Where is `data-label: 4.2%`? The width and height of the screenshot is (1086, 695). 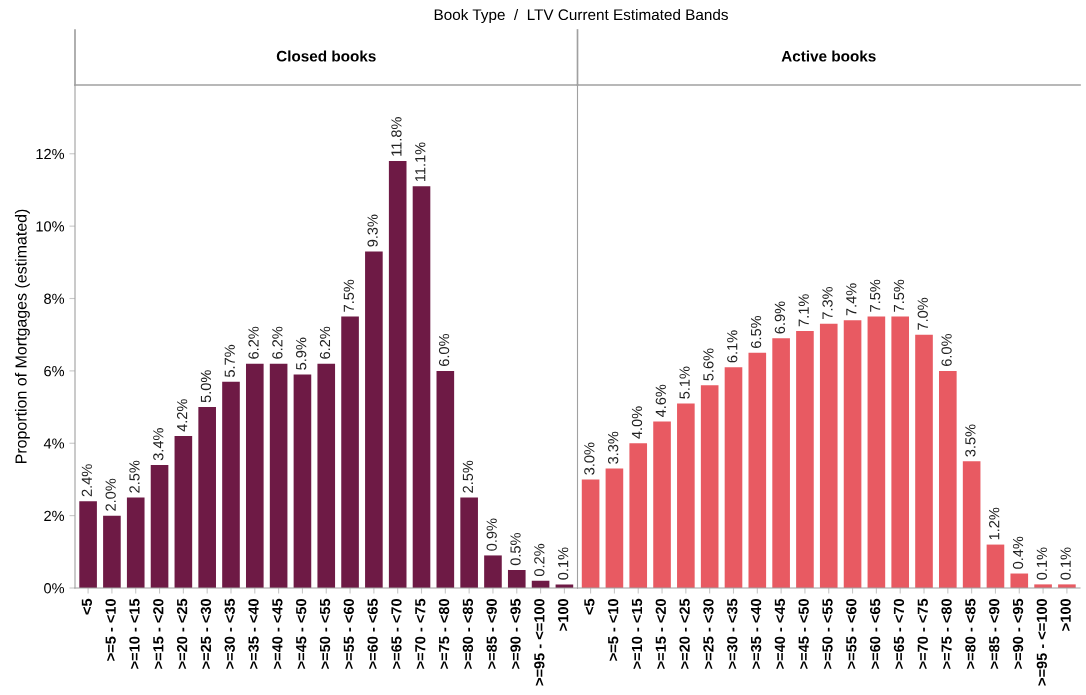 data-label: 4.2% is located at coordinates (182, 415).